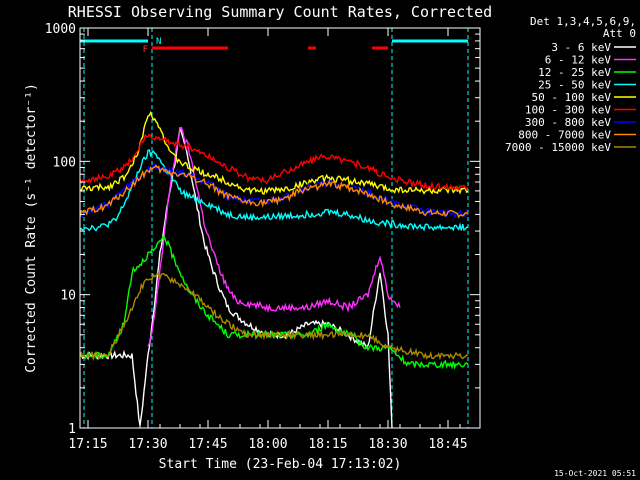 Image resolution: width=640 pixels, height=480 pixels. What do you see at coordinates (583, 21) in the screenshot?
I see `legend-header-line-1: Det 1,3,4,5,6,9,` at bounding box center [583, 21].